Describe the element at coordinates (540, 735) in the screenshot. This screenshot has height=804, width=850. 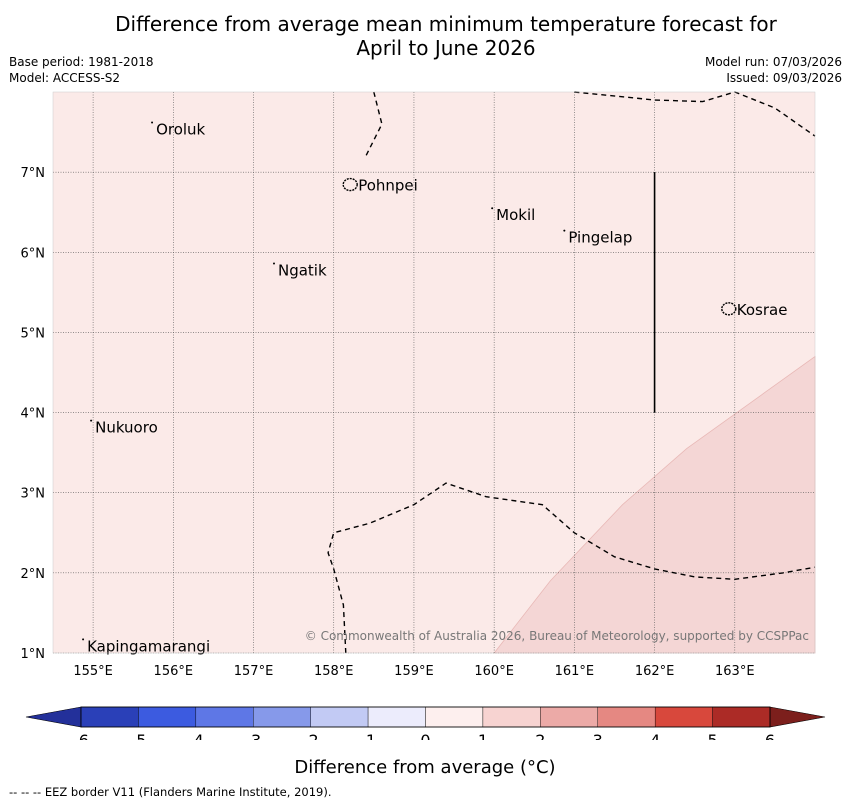
I see `colorbar-tick-label: 2` at that location.